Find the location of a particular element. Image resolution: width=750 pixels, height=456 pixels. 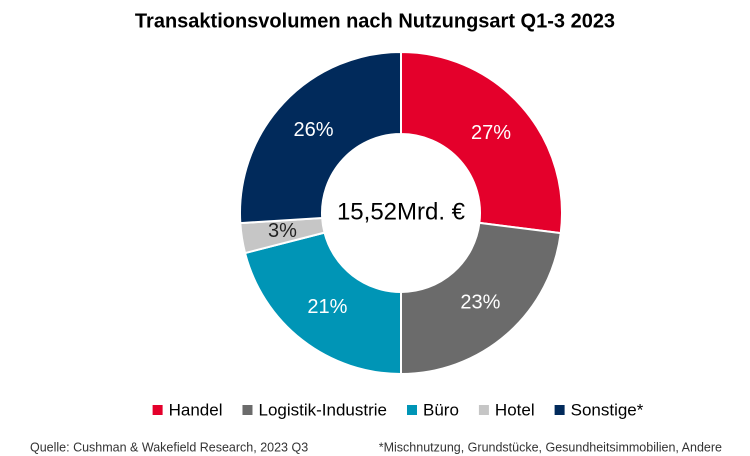

data-label: 21% is located at coordinates (327, 307).